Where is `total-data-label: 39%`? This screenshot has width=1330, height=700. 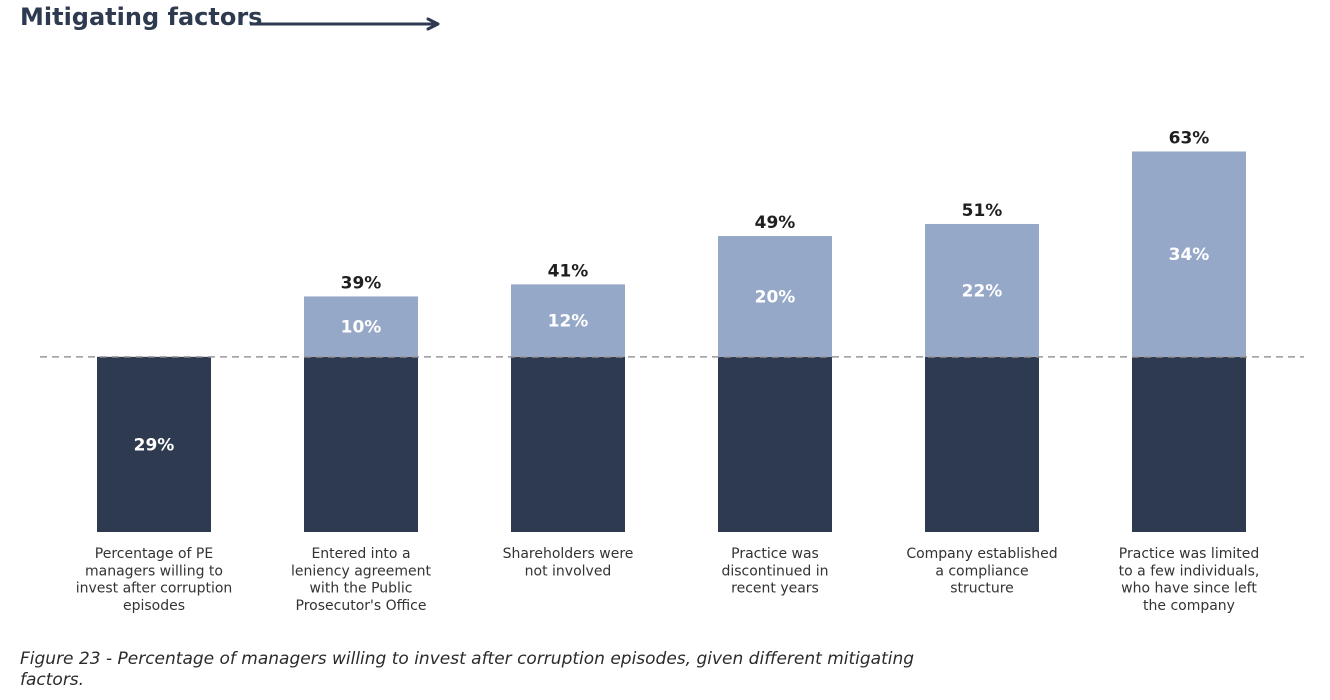 total-data-label: 39% is located at coordinates (361, 283).